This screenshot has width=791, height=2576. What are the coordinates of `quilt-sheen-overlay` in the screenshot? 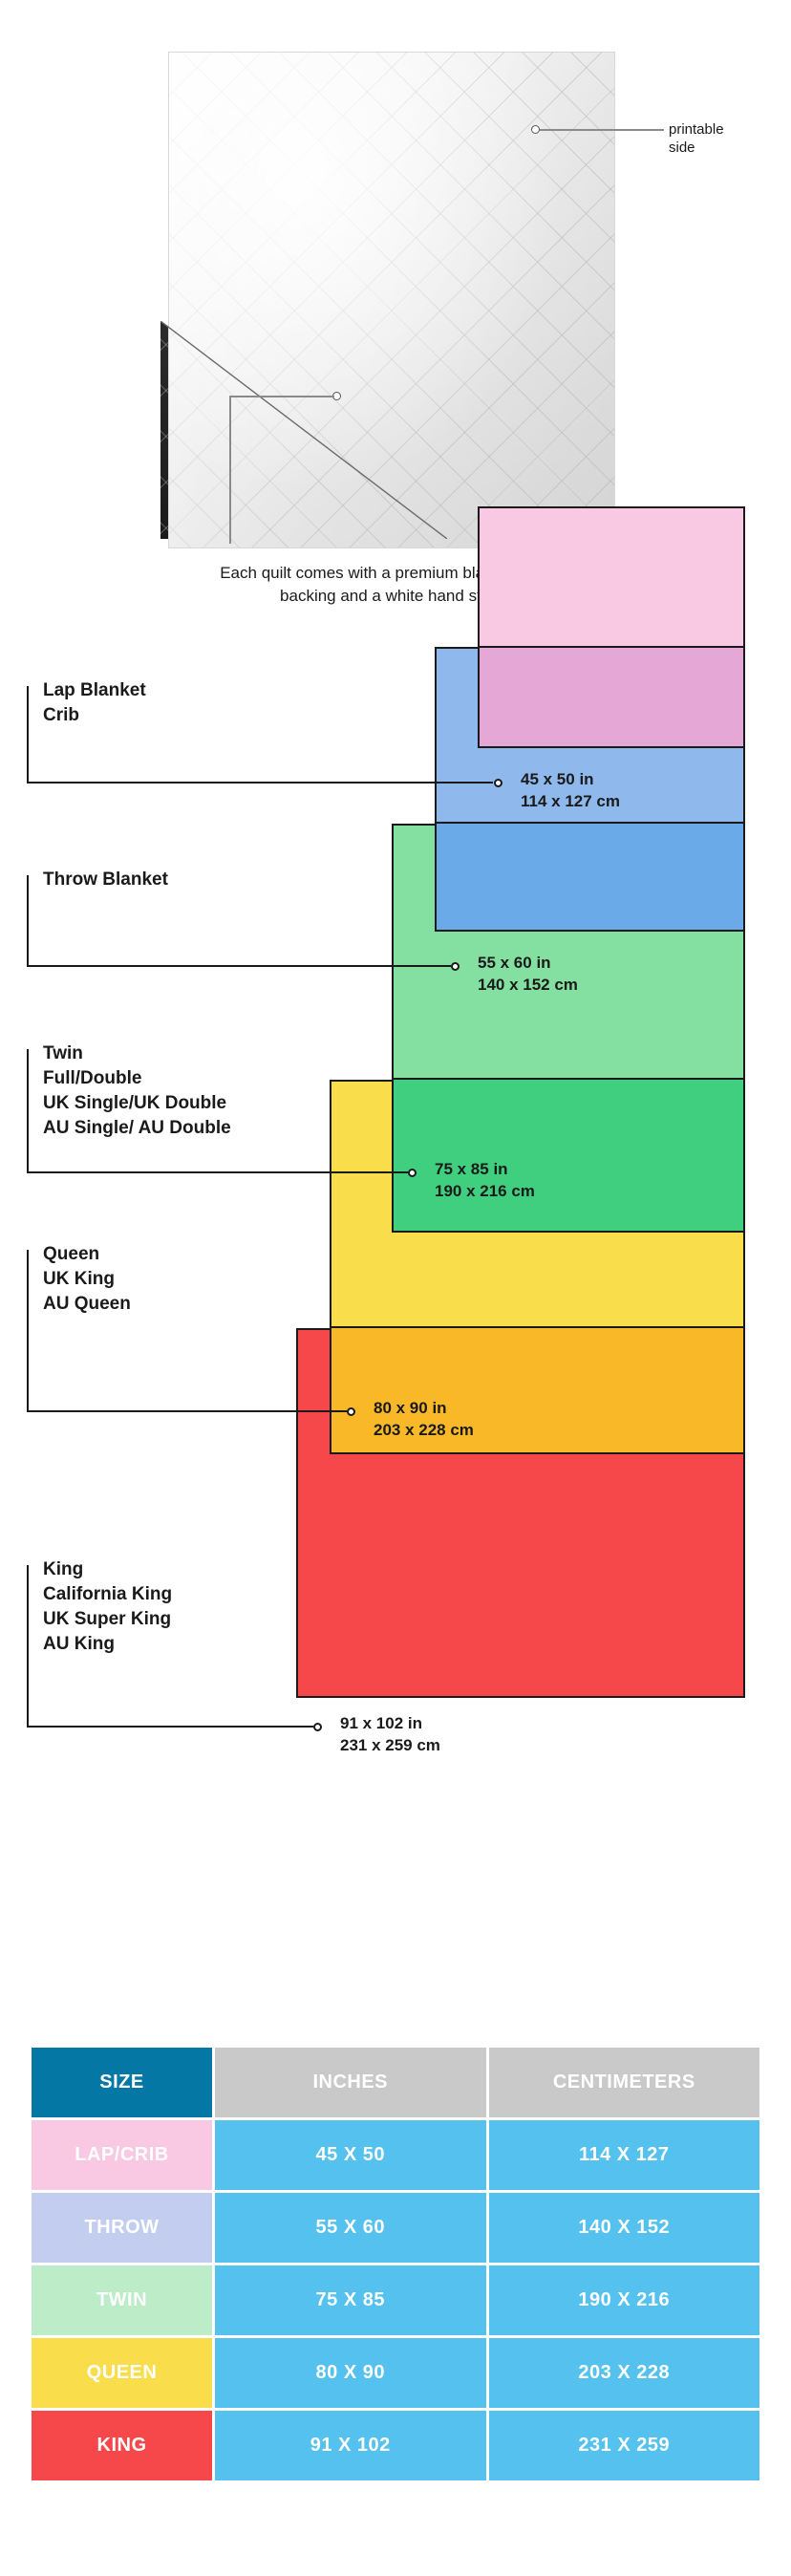 It's located at (391, 300).